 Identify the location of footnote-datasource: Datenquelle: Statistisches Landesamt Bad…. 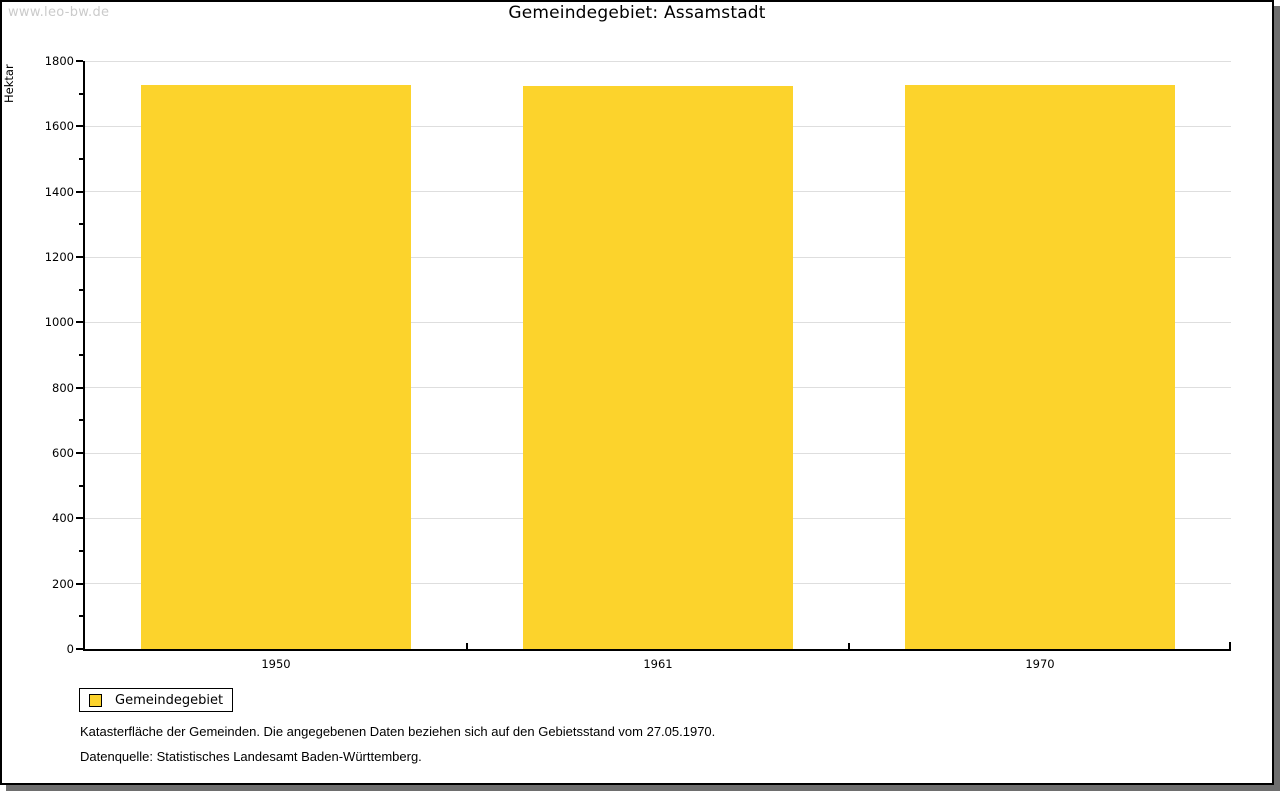
(251, 756).